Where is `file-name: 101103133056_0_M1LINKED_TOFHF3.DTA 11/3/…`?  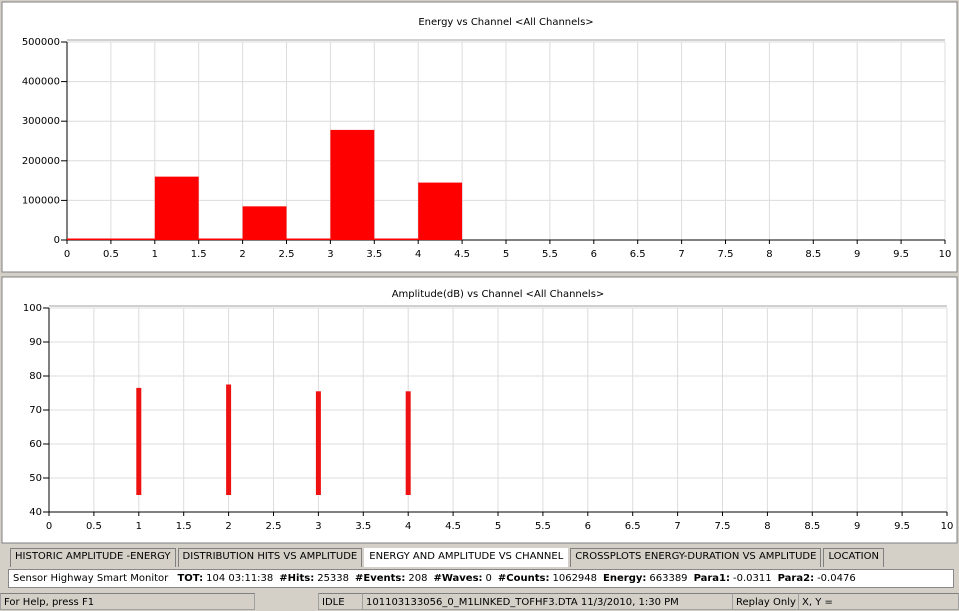
file-name: 101103133056_0_M1LINKED_TOFHF3.DTA 11/3/… is located at coordinates (547, 601).